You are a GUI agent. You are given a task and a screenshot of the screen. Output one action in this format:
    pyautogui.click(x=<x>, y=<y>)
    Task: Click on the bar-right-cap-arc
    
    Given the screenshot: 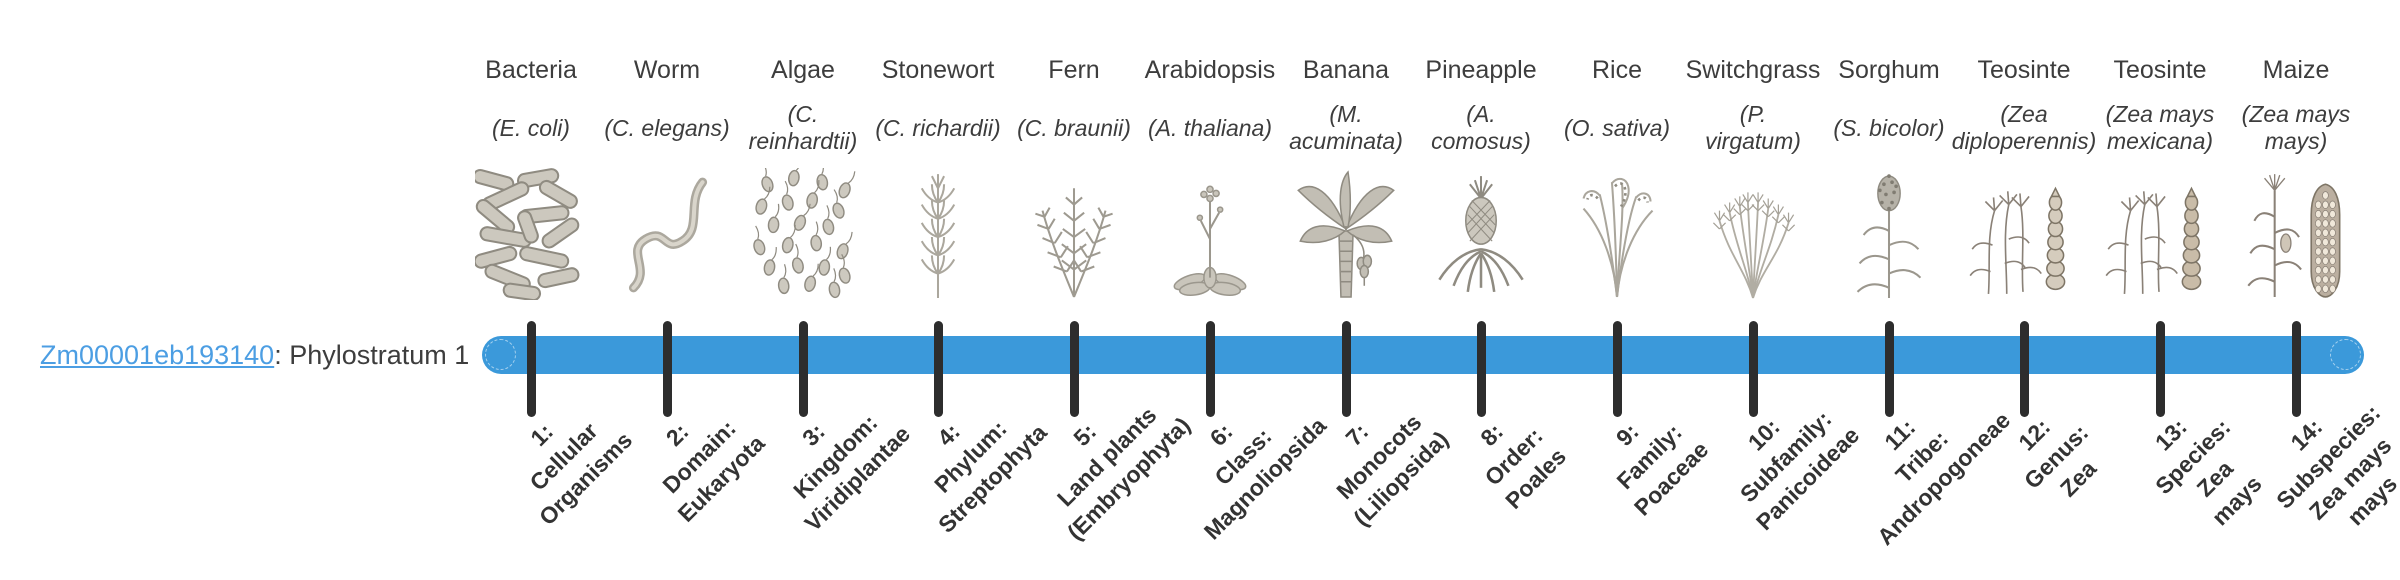 What is the action you would take?
    pyautogui.click(x=2345, y=354)
    